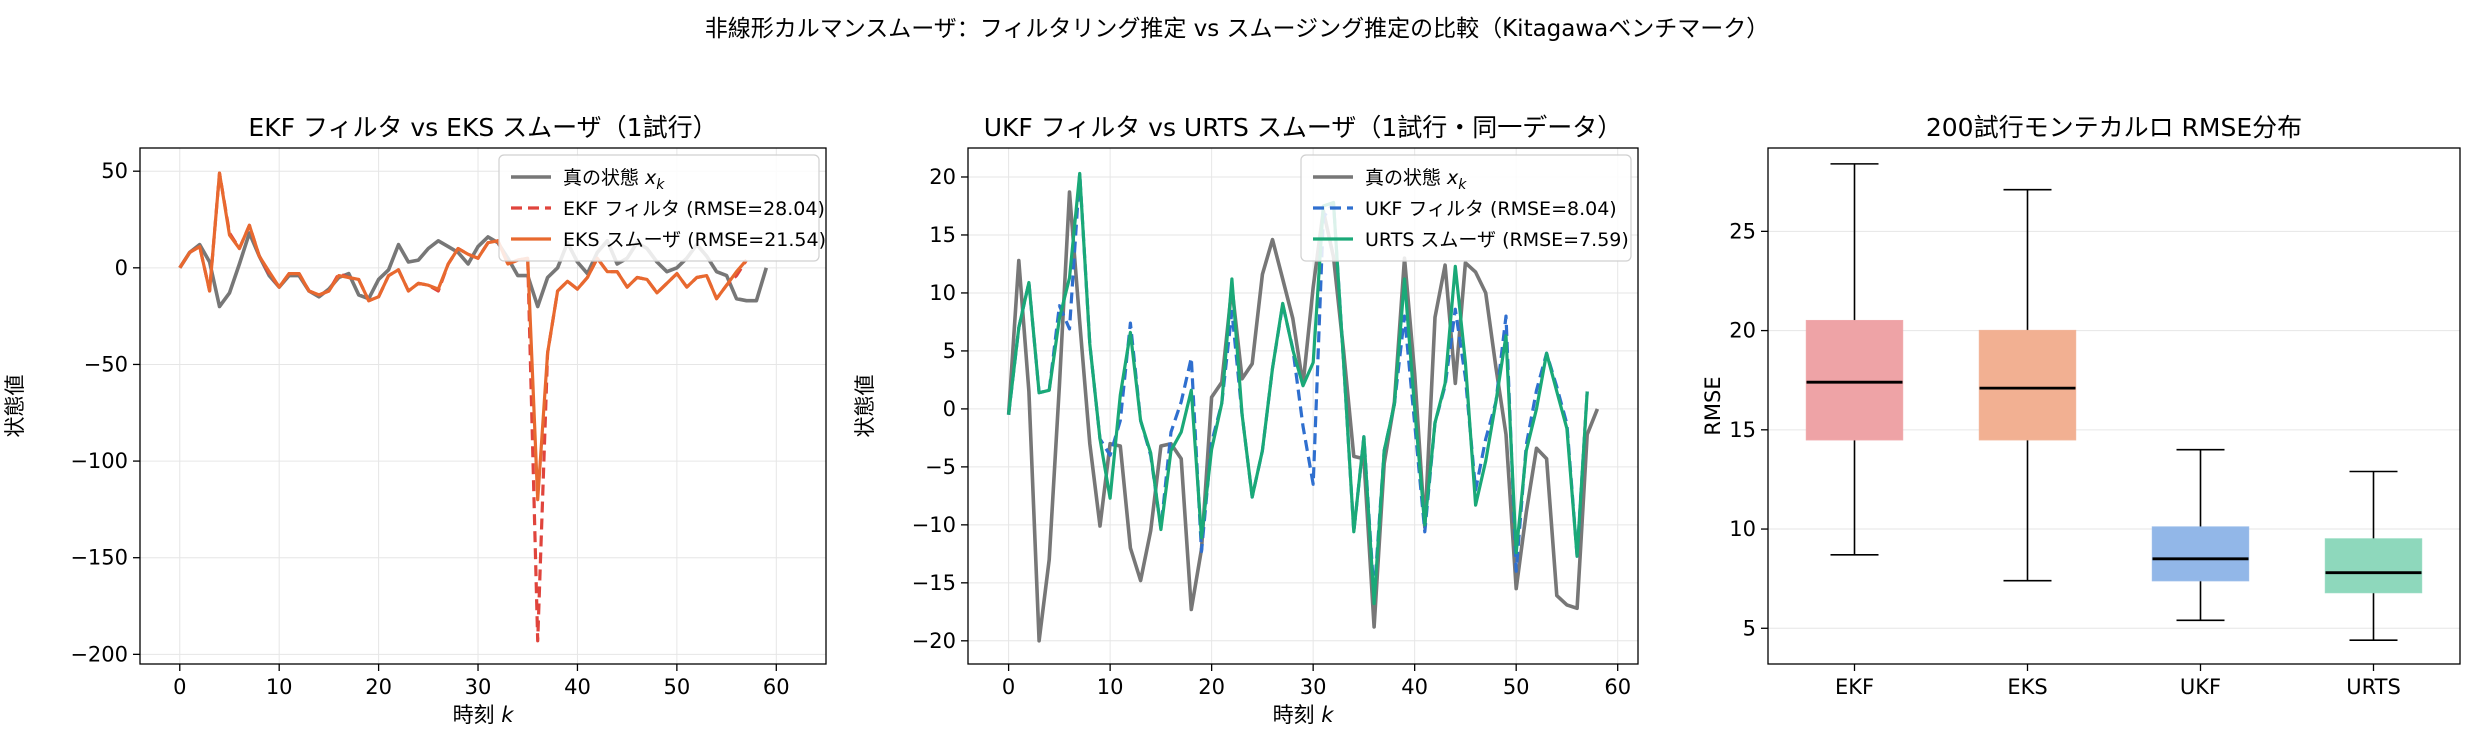 The width and height of the screenshot is (2475, 750). Describe the element at coordinates (482, 127) in the screenshot. I see `panel-title: EKF フィルタ vs EKS スムーザ（1試行）` at that location.